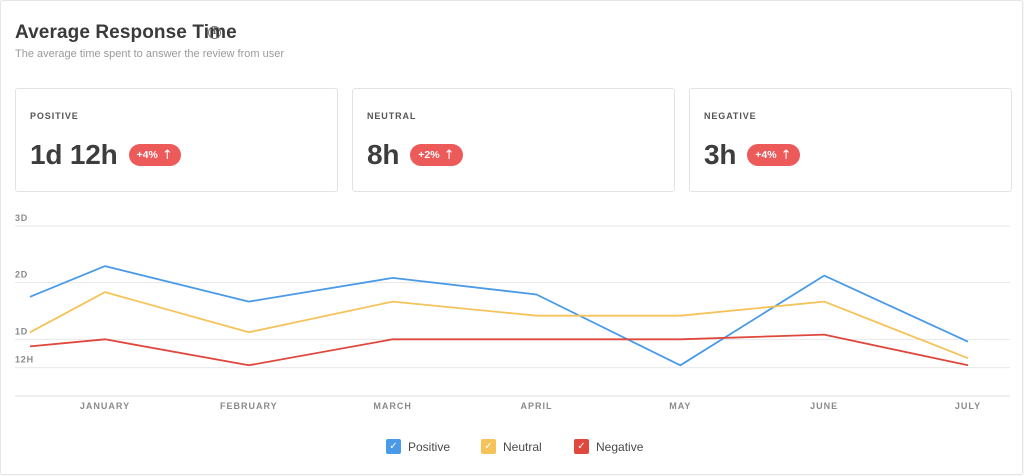 This screenshot has width=1024, height=476. Describe the element at coordinates (105, 406) in the screenshot. I see `x-tick-label: JANUARY` at that location.